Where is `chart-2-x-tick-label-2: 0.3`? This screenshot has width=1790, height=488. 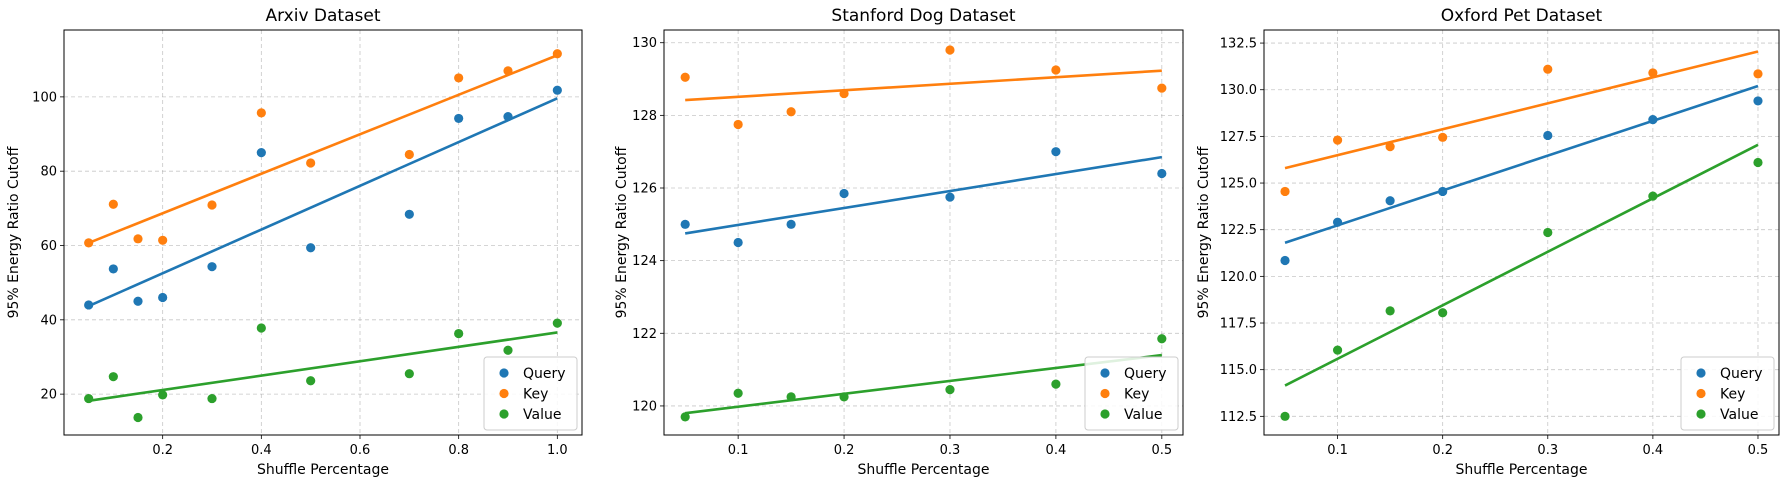
chart-2-x-tick-label-2: 0.3 is located at coordinates (1547, 450).